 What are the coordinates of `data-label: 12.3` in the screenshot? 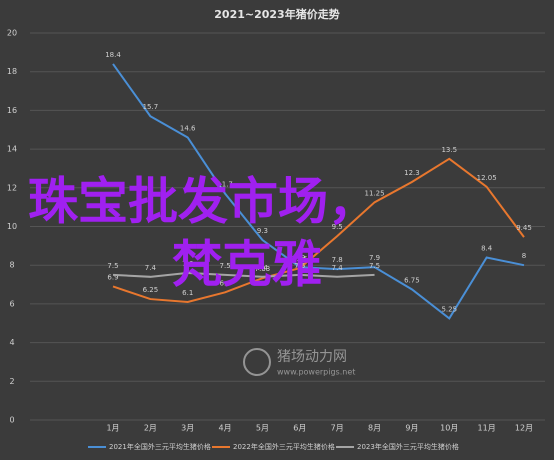 It's located at (412, 173).